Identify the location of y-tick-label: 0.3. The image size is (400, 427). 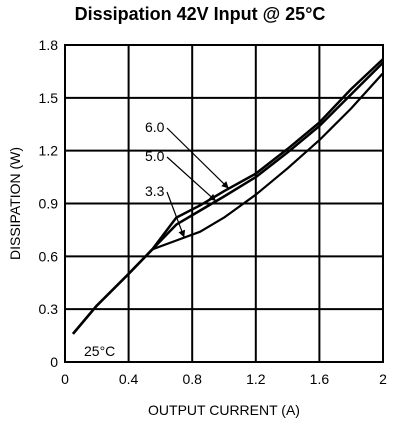
(49, 309).